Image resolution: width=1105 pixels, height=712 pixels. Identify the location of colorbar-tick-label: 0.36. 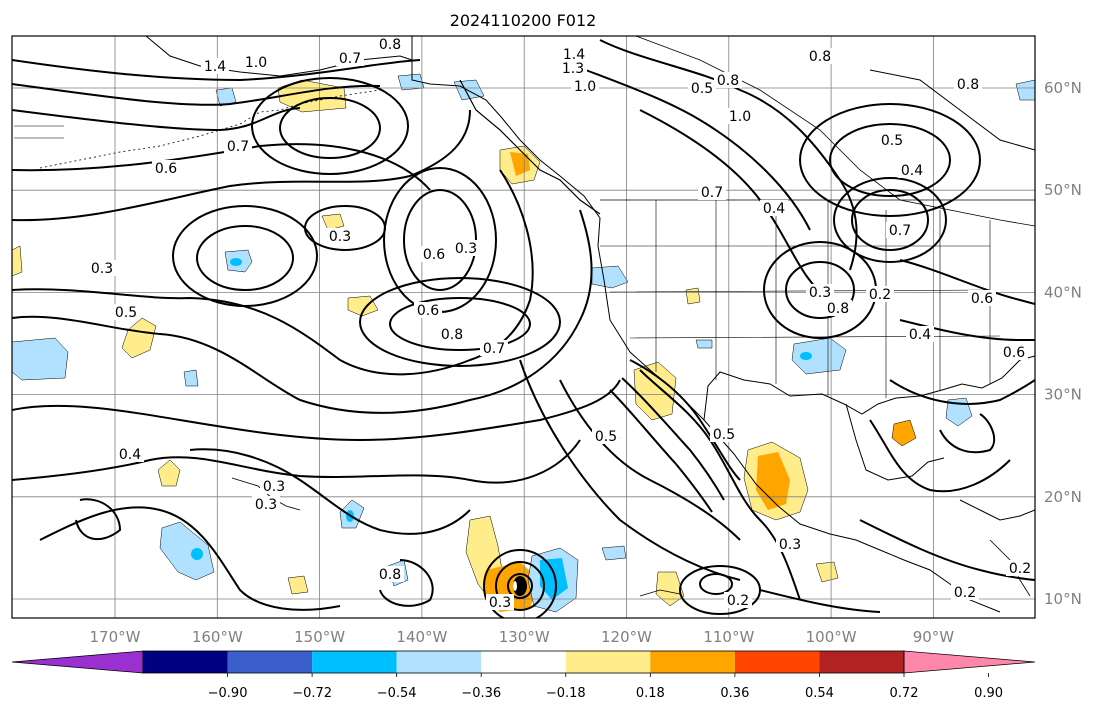
(734, 693).